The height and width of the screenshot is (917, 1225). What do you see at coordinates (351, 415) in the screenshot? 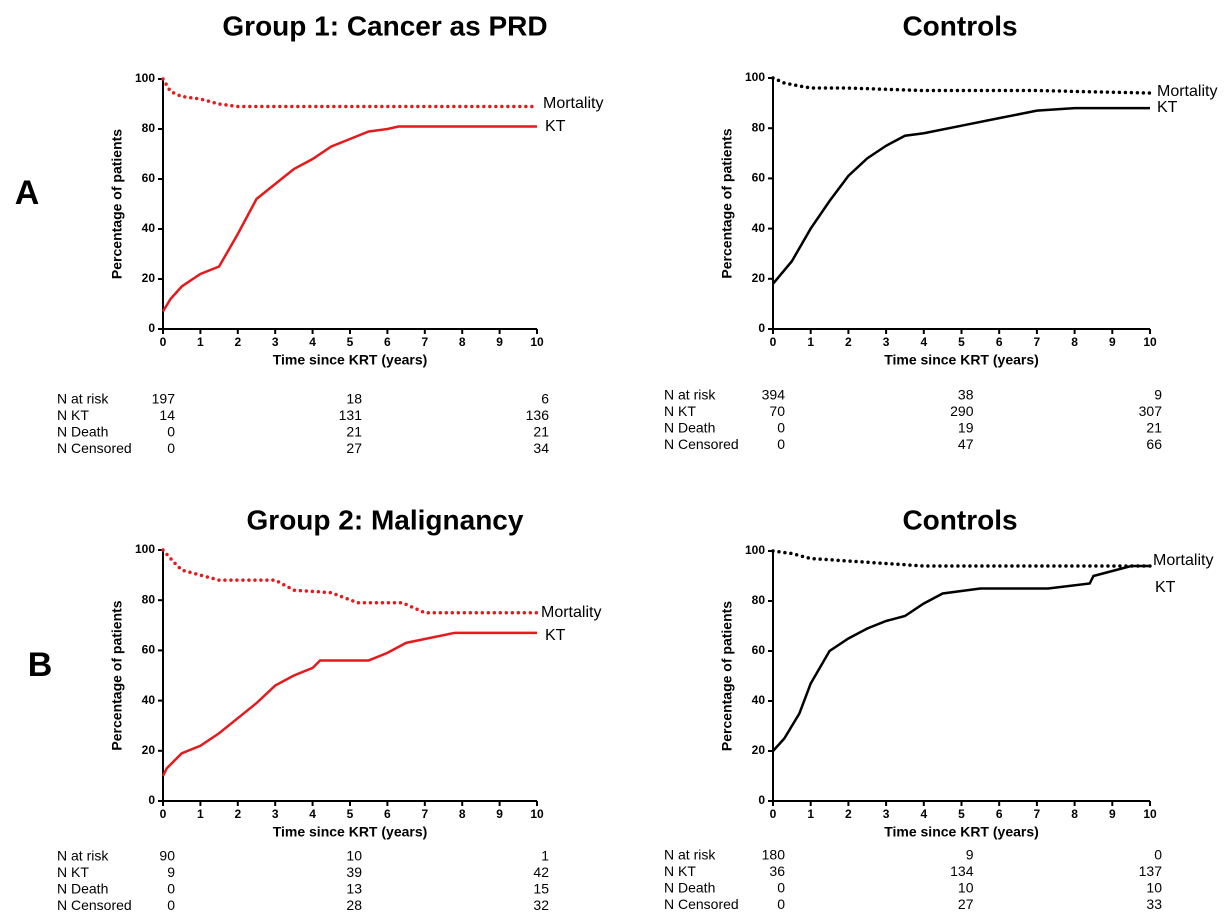
I see `risk-value: 131` at bounding box center [351, 415].